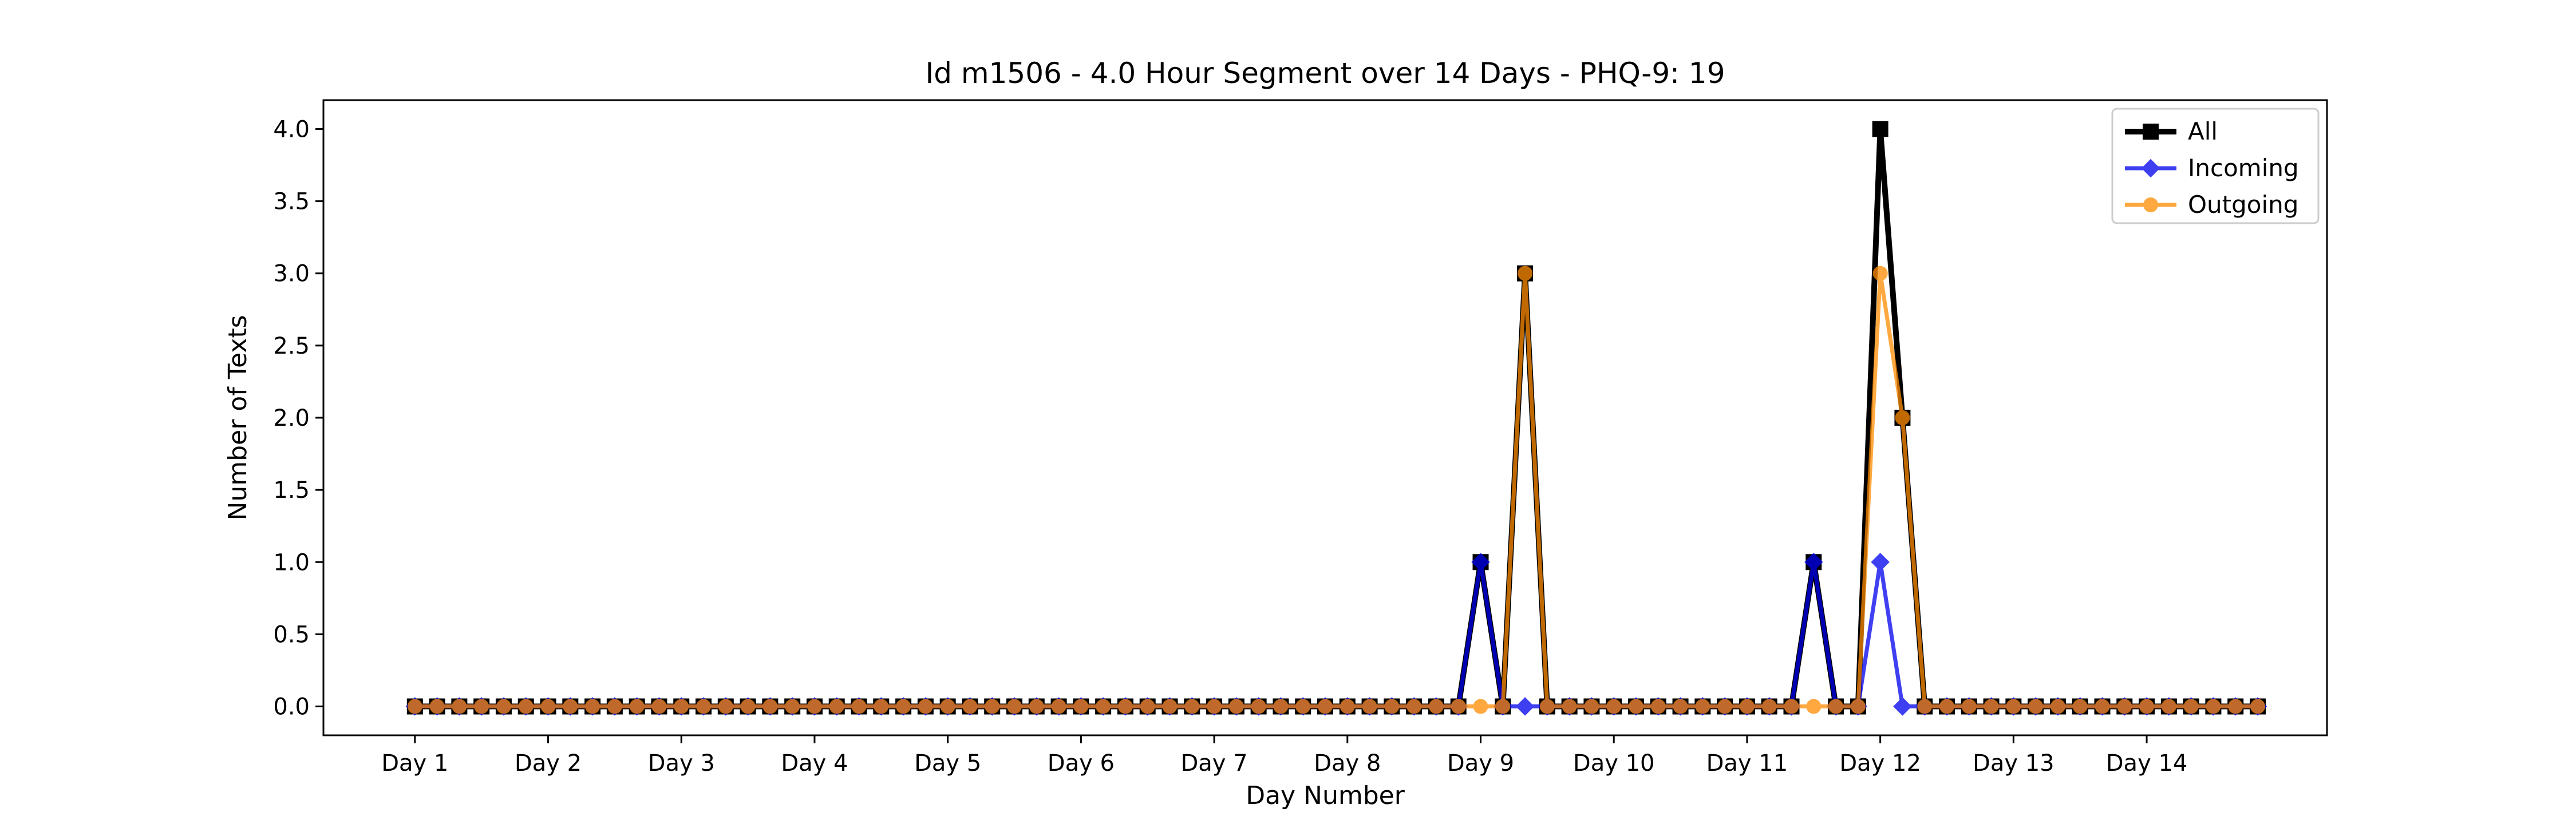  I want to click on legend-label-outgoing: Outgoing, so click(2243, 205).